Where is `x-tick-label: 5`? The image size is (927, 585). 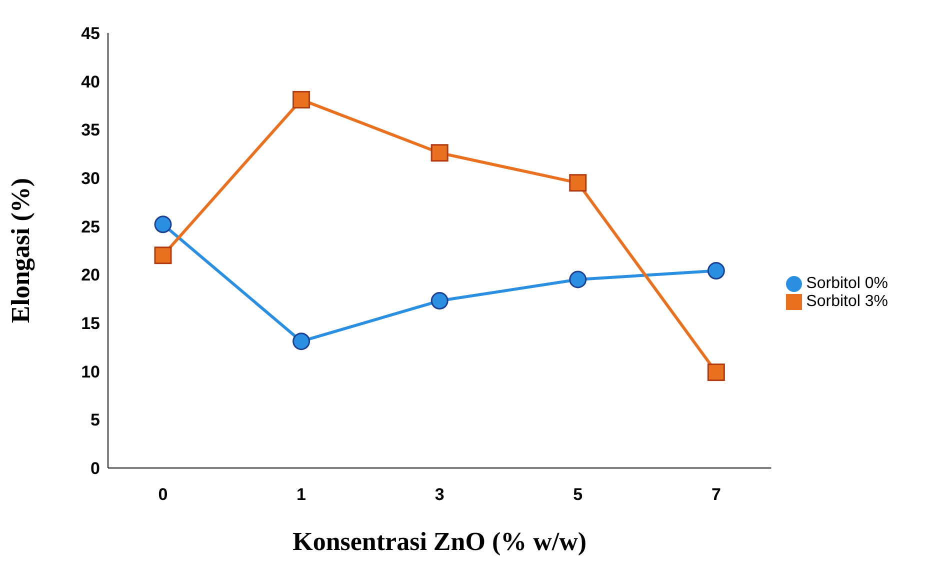 x-tick-label: 5 is located at coordinates (578, 494).